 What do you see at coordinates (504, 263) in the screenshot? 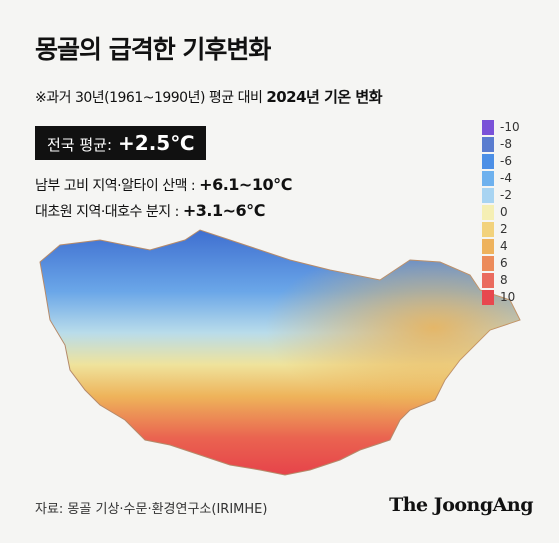
I see `legend-label: 6` at bounding box center [504, 263].